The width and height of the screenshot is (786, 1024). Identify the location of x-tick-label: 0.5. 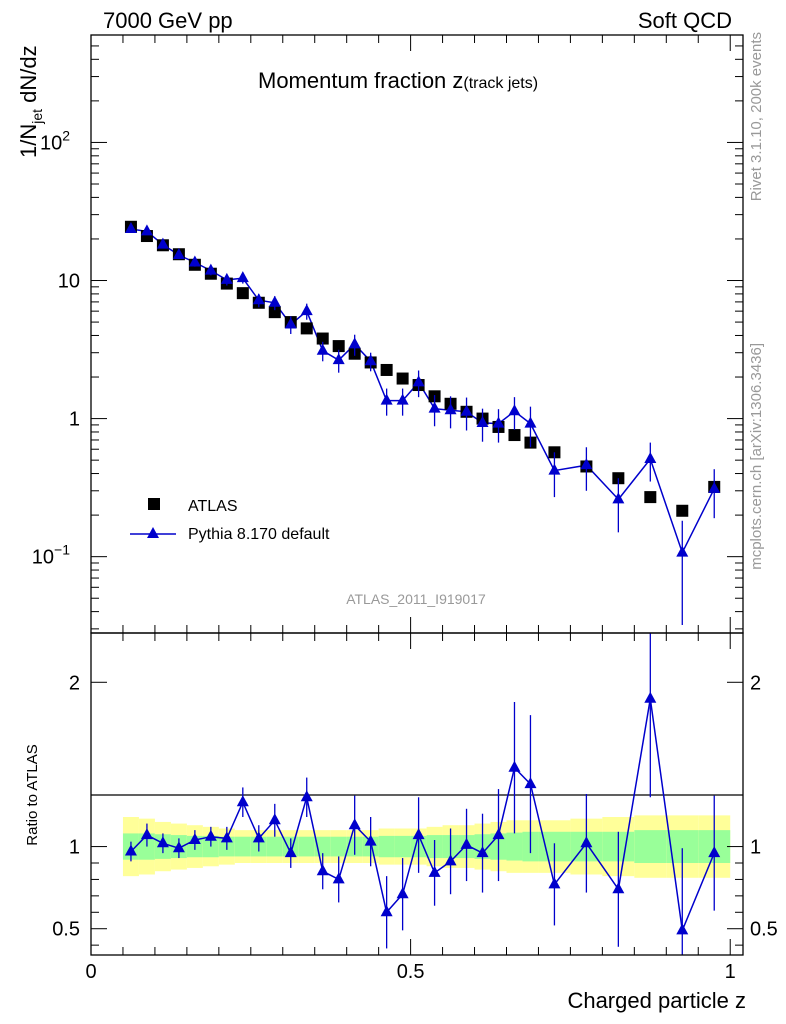
(411, 972).